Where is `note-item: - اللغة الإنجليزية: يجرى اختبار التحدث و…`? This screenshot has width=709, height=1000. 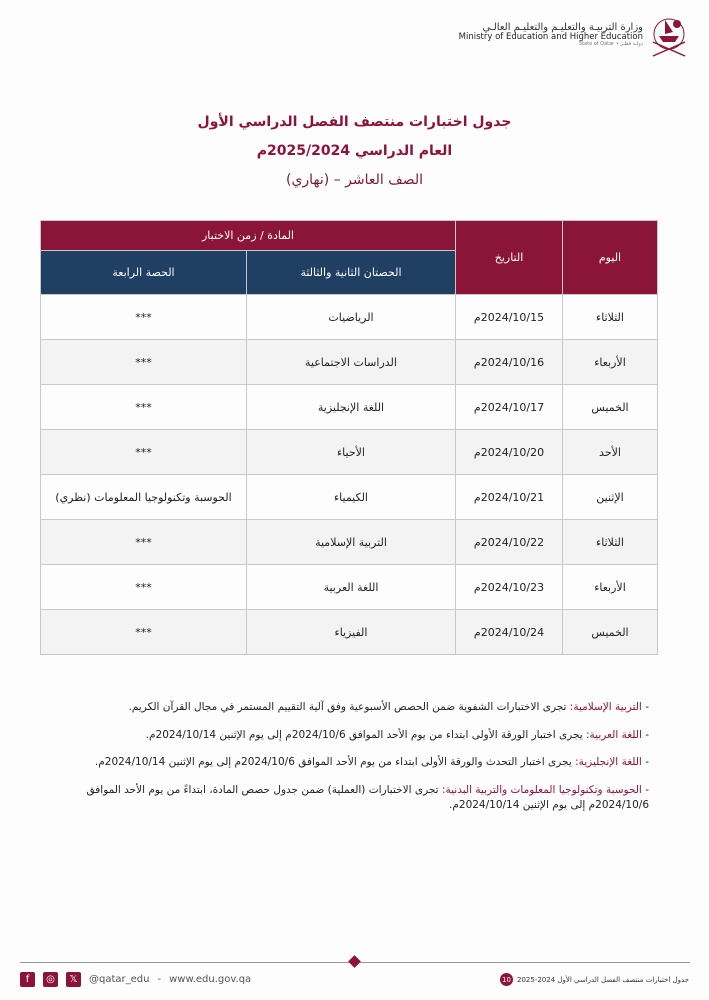 note-item: - اللغة الإنجليزية: يجرى اختبار التحدث و… is located at coordinates (371, 762).